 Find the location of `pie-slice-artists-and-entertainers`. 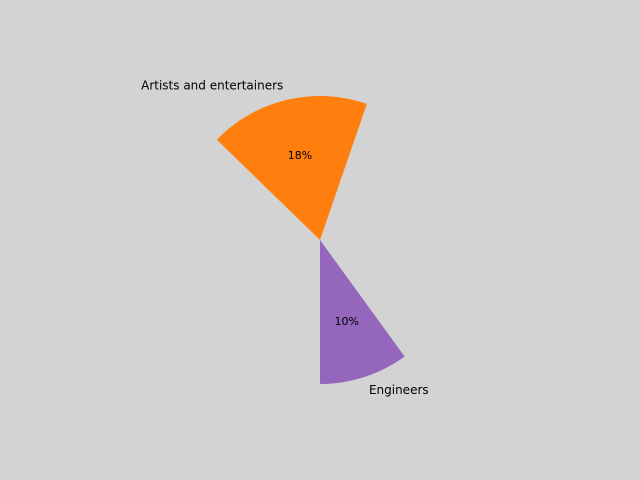

pie-slice-artists-and-entertainers is located at coordinates (291, 168).